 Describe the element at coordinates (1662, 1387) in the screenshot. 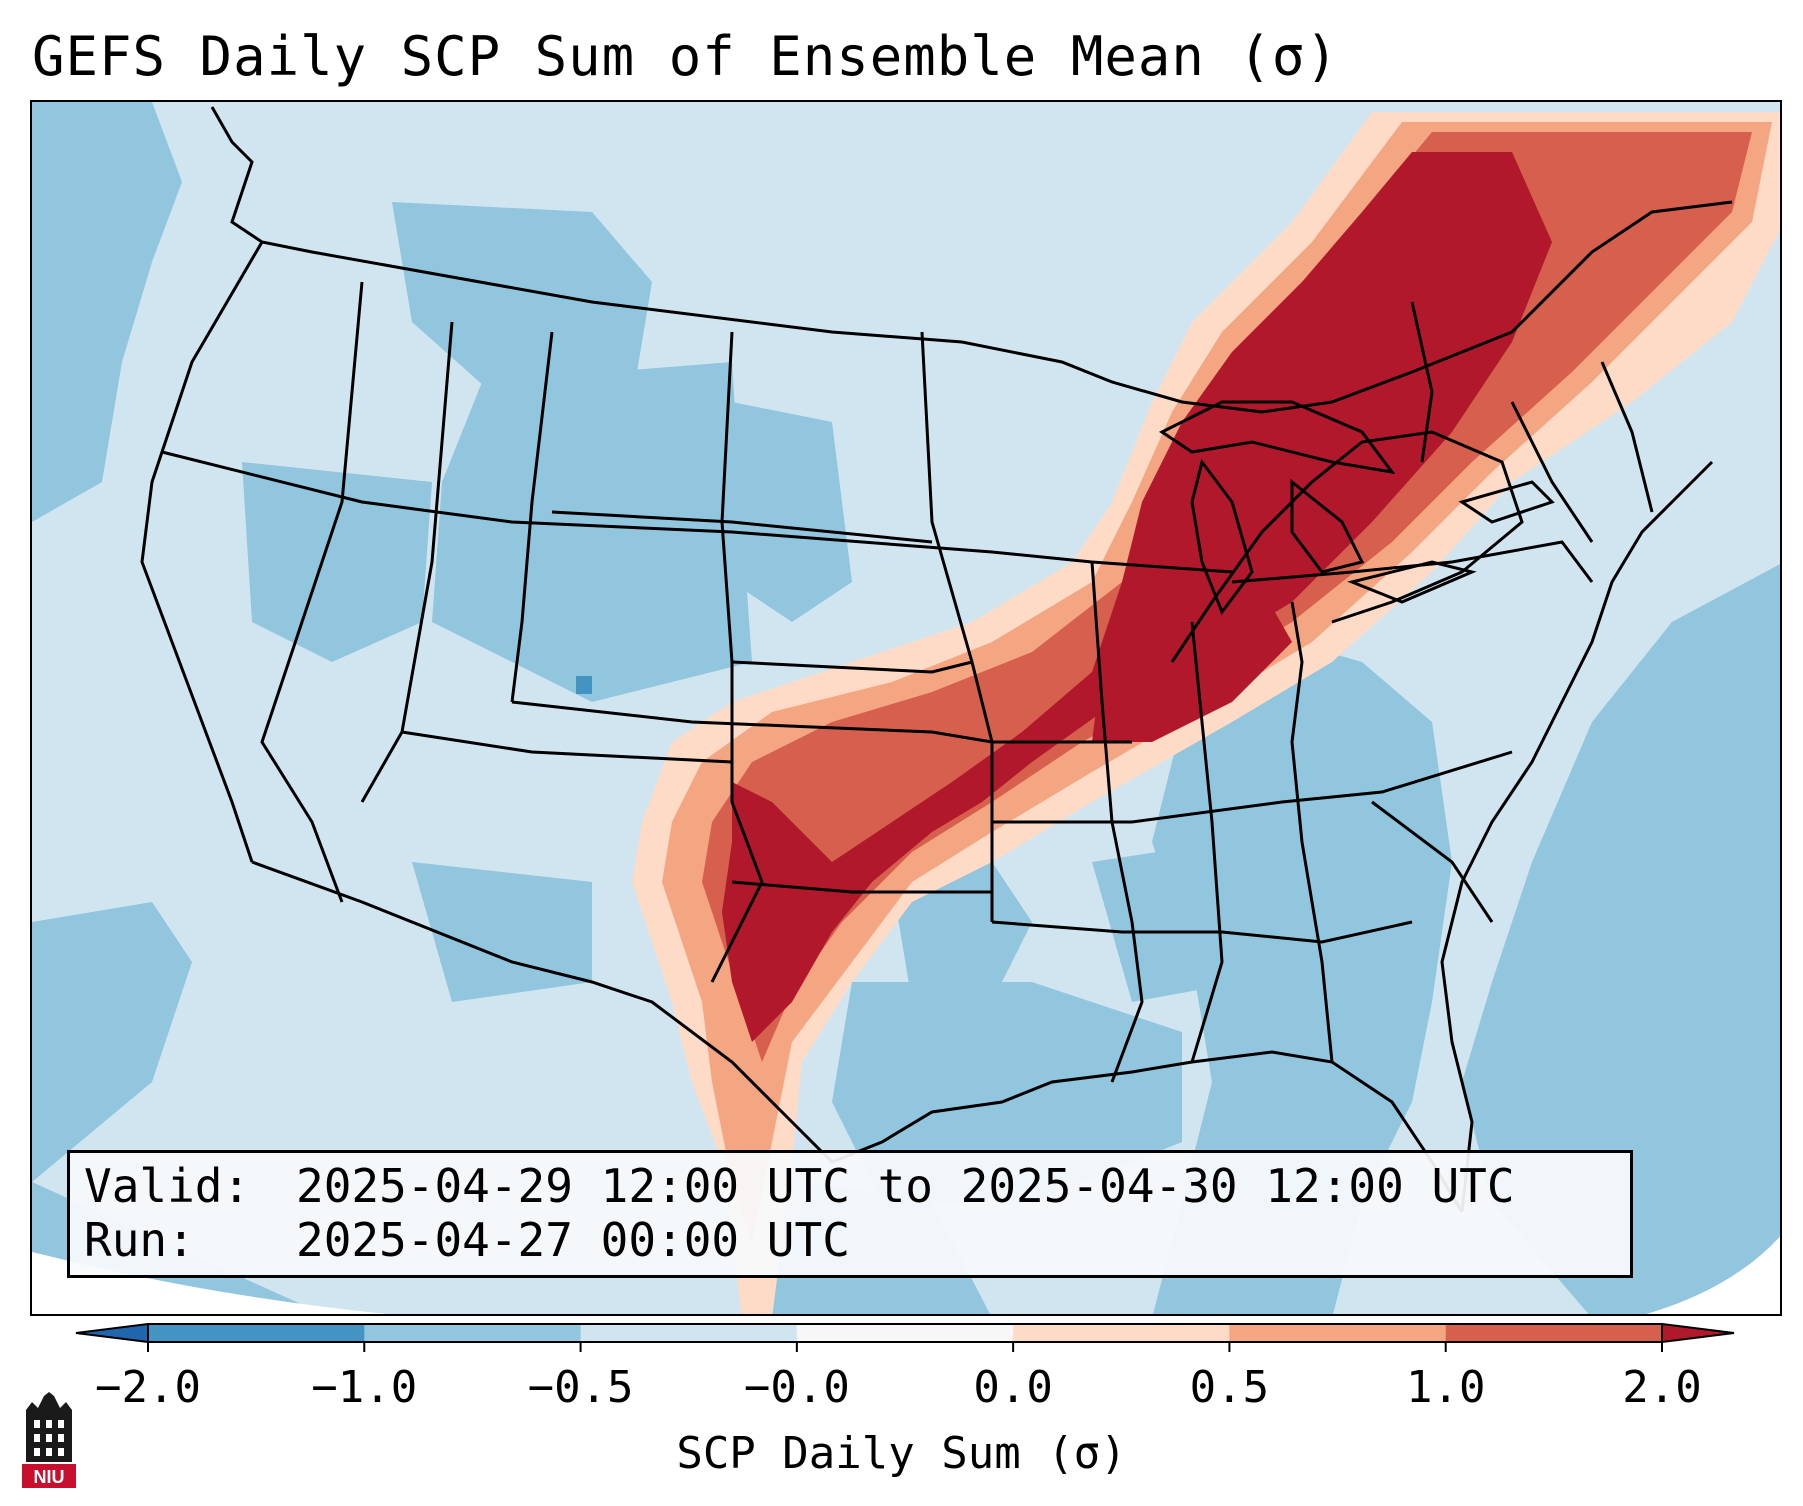

I see `colorbar-tick-label: 2.0` at that location.